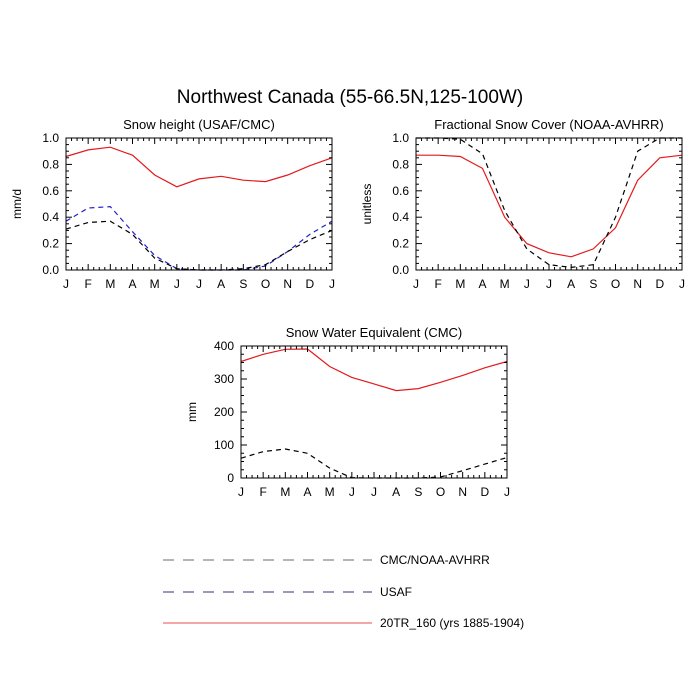  I want to click on legend-label-1: USAF, so click(396, 592).